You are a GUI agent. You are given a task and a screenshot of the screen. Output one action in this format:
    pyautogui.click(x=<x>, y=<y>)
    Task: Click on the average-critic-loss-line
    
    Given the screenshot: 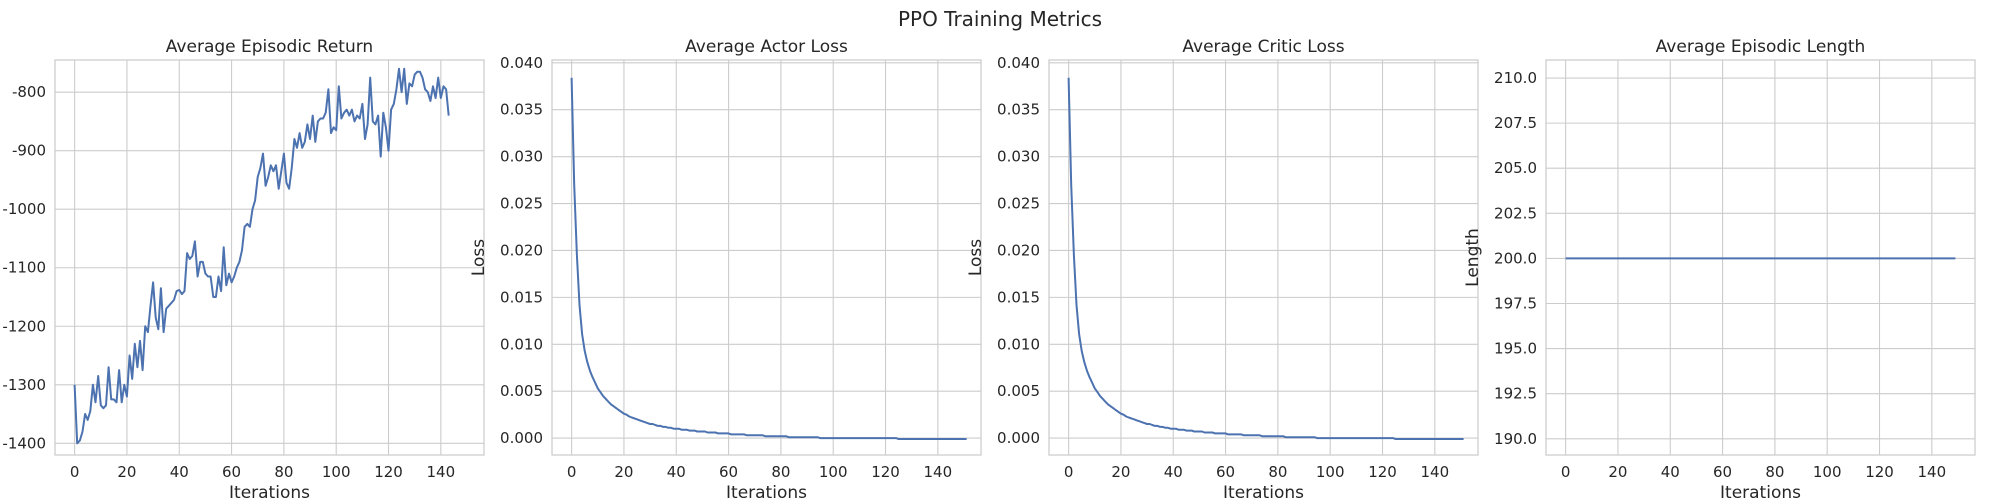 What is the action you would take?
    pyautogui.click(x=1265, y=258)
    